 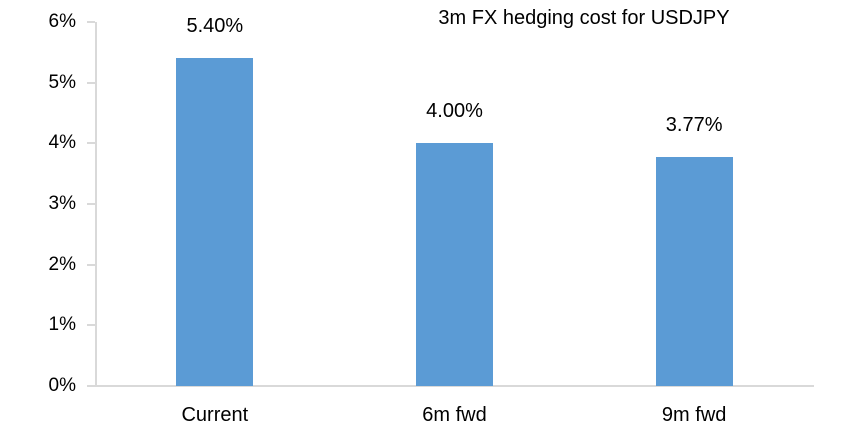 What do you see at coordinates (215, 415) in the screenshot?
I see `x-category-label: Current` at bounding box center [215, 415].